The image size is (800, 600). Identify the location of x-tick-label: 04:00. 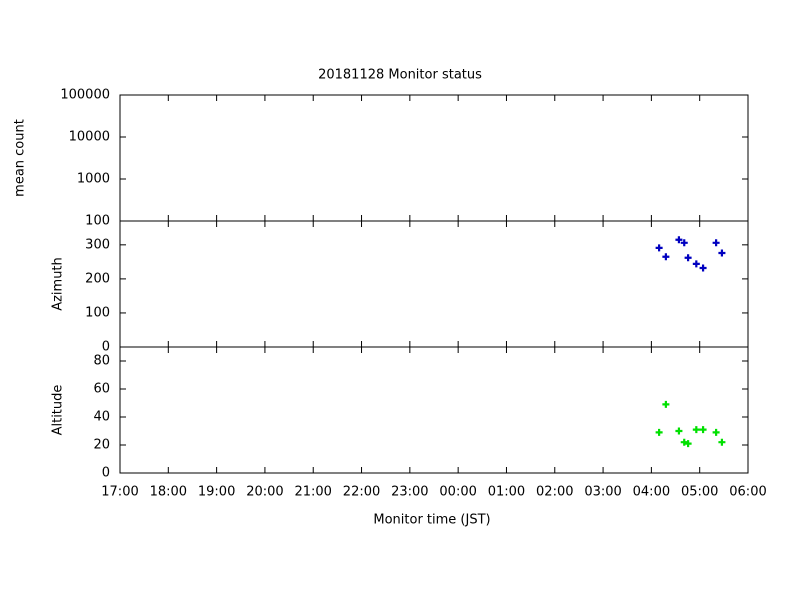
(651, 492).